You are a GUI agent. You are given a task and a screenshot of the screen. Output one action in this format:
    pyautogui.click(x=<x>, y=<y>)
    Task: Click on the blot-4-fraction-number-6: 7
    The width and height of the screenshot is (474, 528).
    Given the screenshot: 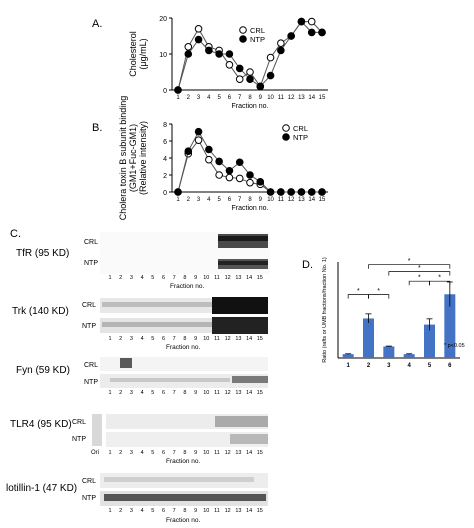 What is the action you would take?
    pyautogui.click(x=174, y=511)
    